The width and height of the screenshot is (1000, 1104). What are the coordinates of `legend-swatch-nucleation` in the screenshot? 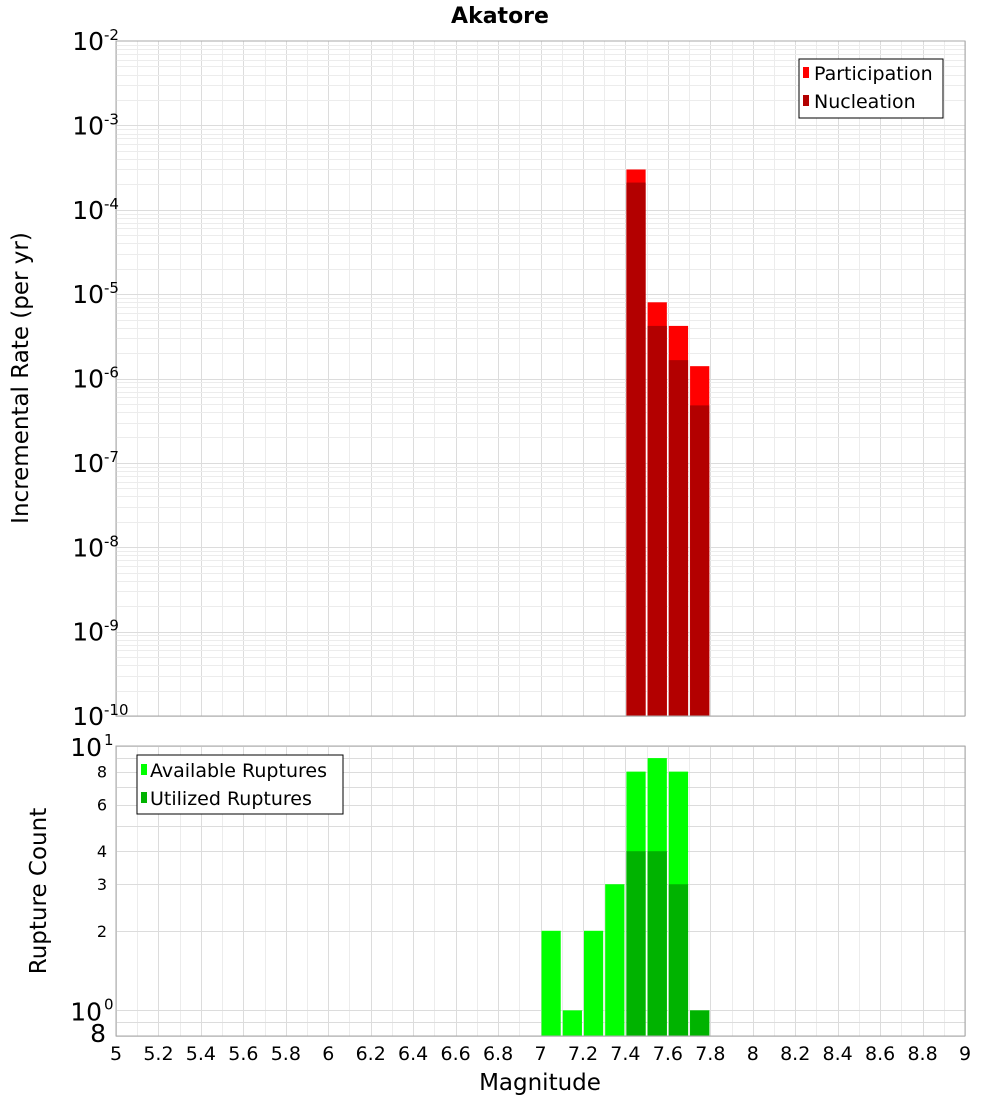 It's located at (806, 100).